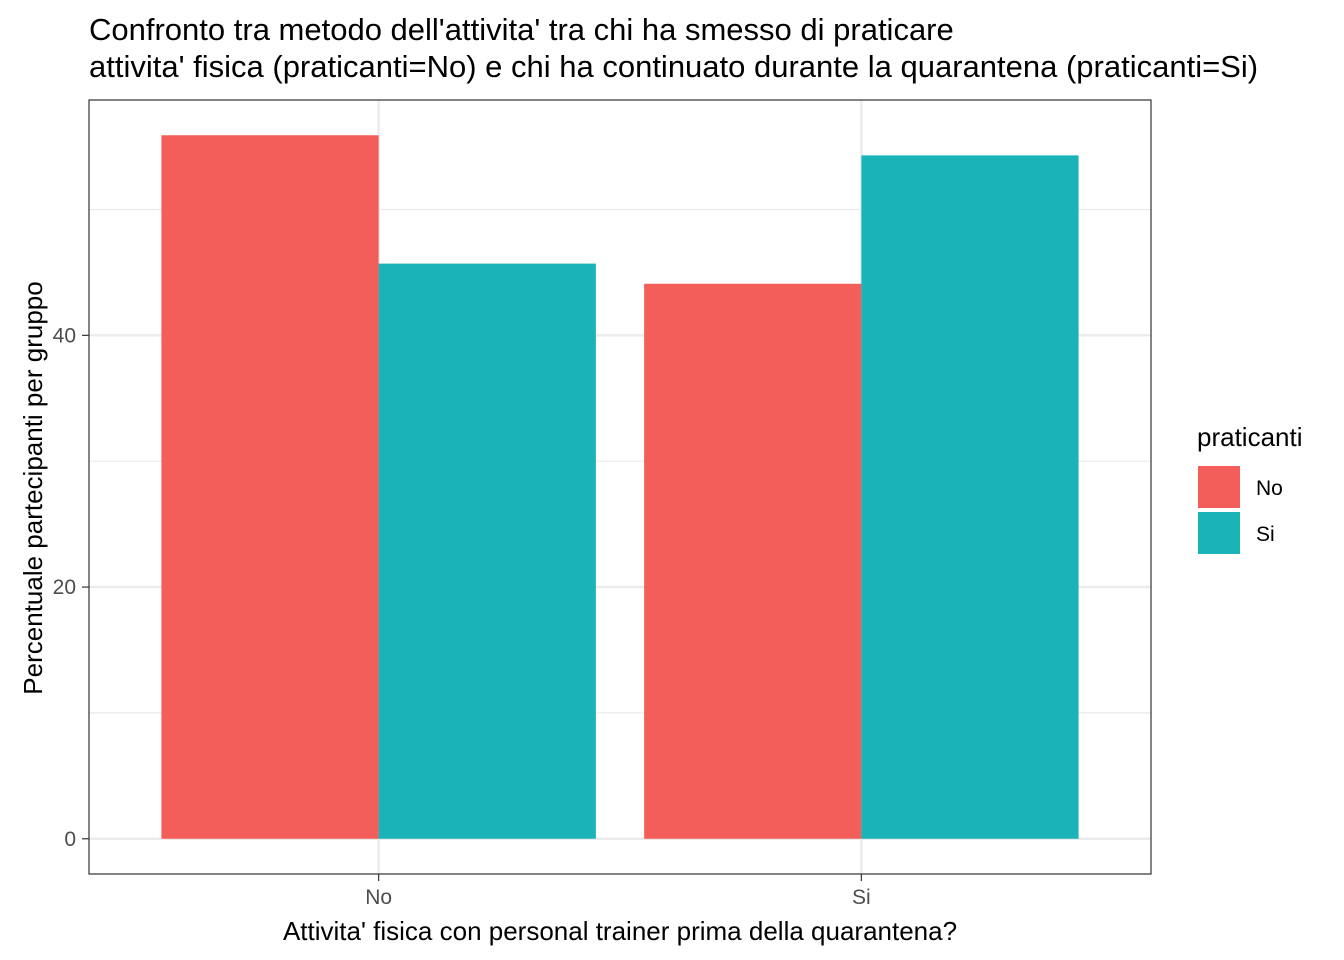 Image resolution: width=1344 pixels, height=960 pixels. Describe the element at coordinates (270, 487) in the screenshot. I see `bar-no-no` at that location.